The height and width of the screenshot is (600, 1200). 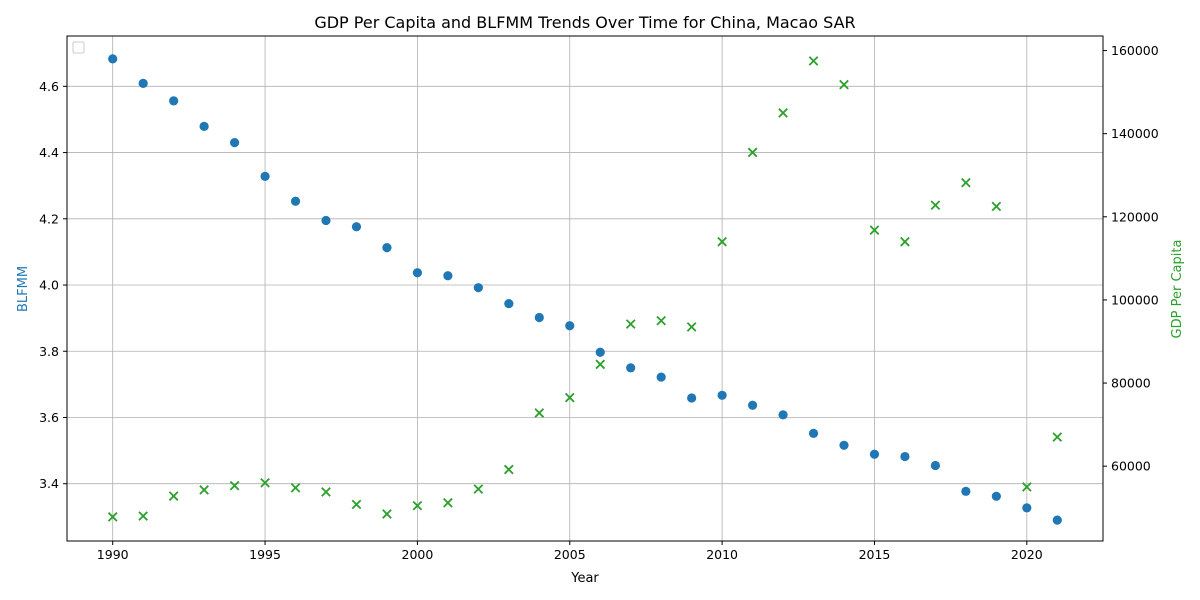 I want to click on x-axis-label: Year, so click(x=584, y=578).